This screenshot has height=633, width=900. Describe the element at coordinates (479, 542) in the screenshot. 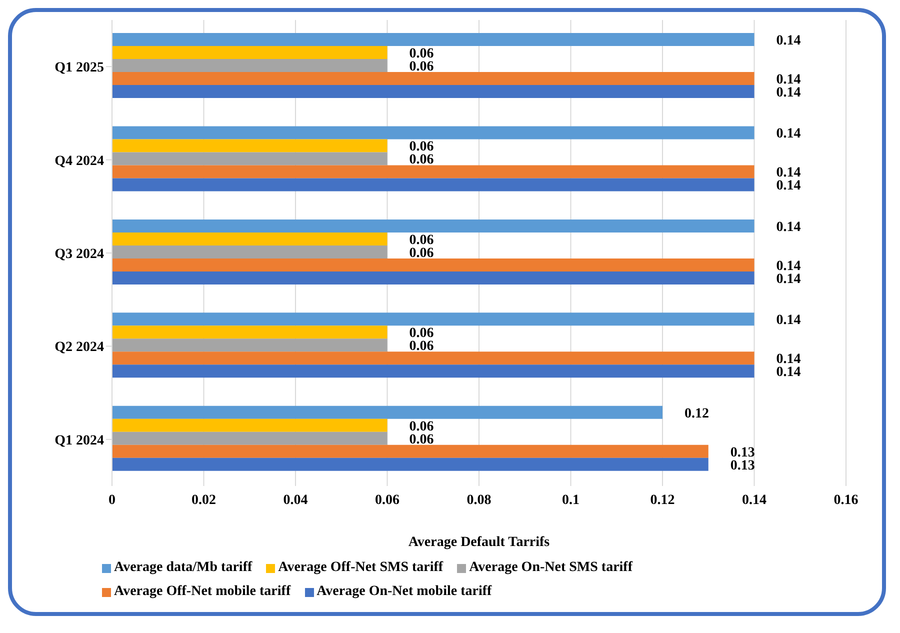

I see `x-axis-title: Average Default Tarrifs` at that location.